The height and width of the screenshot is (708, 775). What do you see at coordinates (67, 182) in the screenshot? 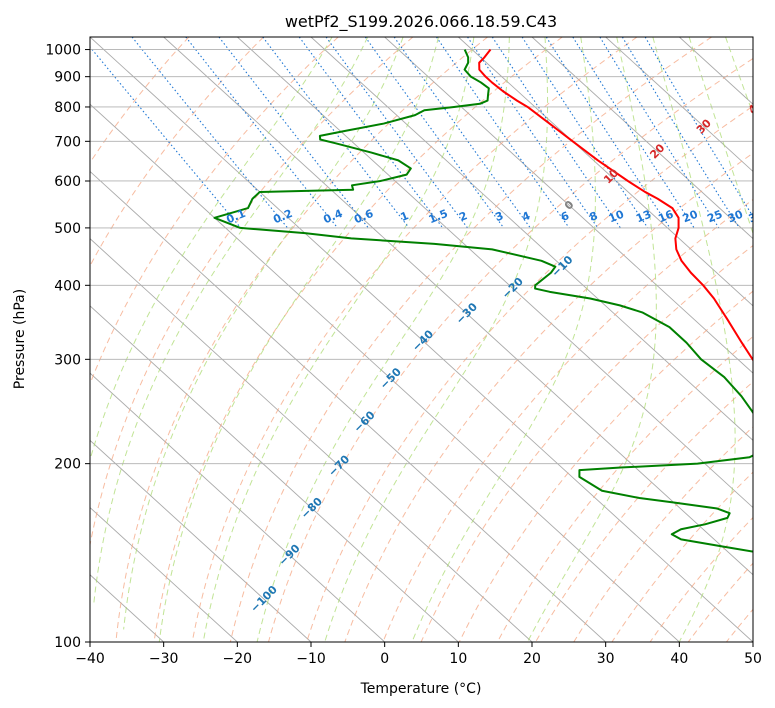
I see `y-tick-label: 600` at bounding box center [67, 182].